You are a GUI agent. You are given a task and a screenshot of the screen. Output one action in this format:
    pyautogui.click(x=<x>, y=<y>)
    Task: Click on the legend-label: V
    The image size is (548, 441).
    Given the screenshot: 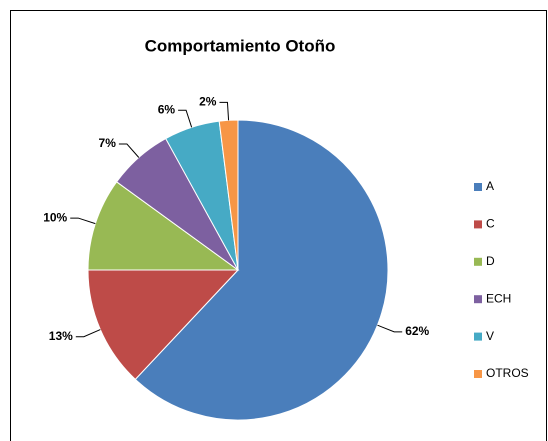 What is the action you would take?
    pyautogui.click(x=490, y=336)
    